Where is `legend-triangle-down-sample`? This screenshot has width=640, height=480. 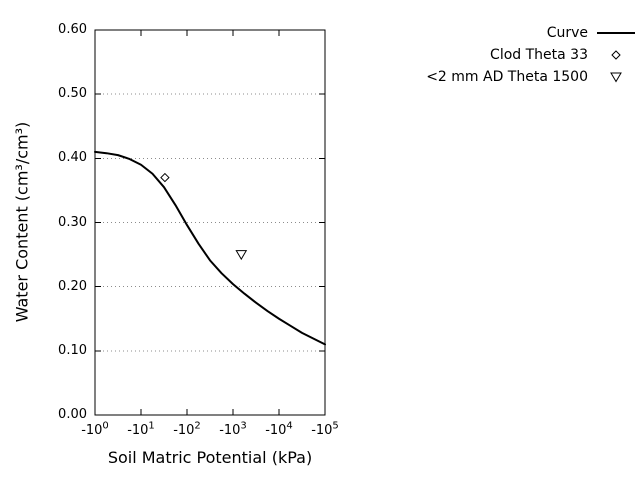 legend-triangle-down-sample is located at coordinates (616, 77).